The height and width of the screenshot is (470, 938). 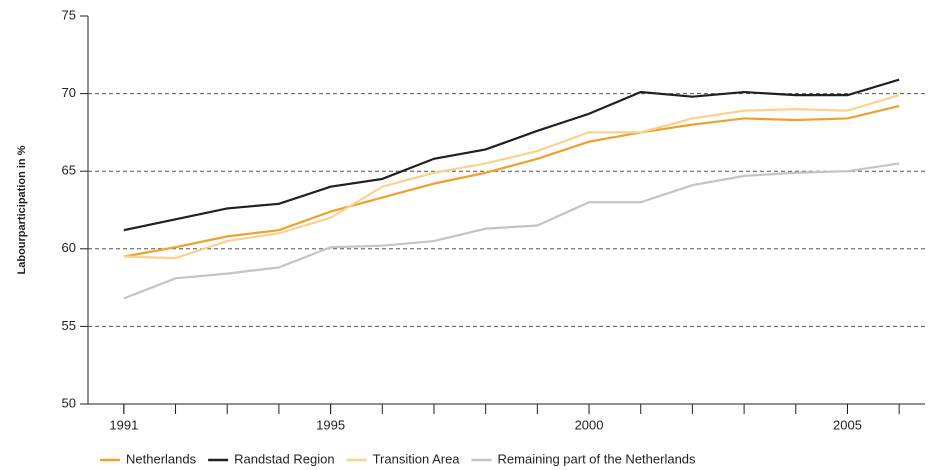 What do you see at coordinates (597, 458) in the screenshot?
I see `legend-label: Remaining part of the Netherlands` at bounding box center [597, 458].